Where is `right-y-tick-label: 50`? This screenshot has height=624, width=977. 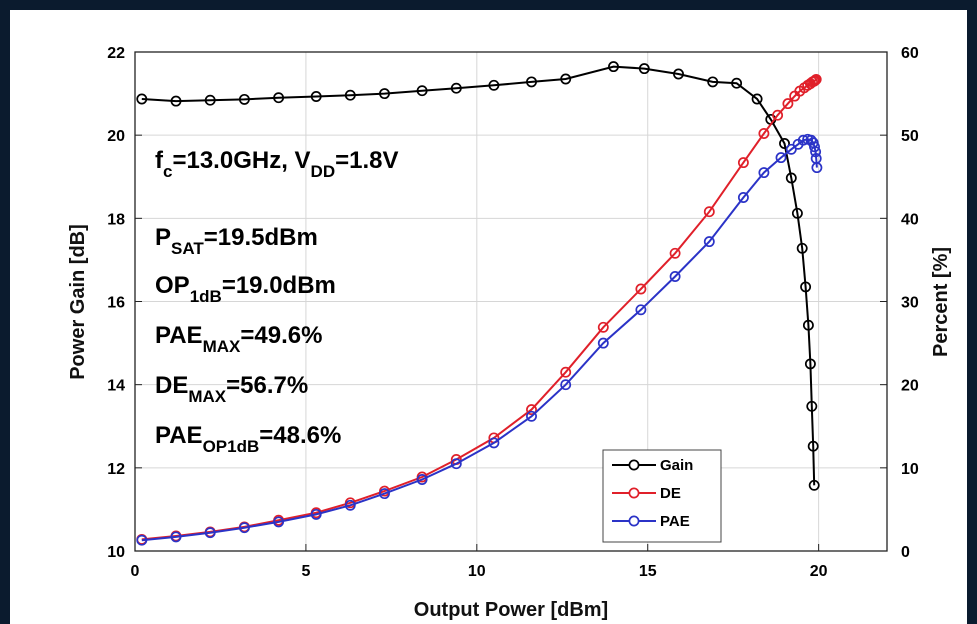 right-y-tick-label: 50 is located at coordinates (910, 136).